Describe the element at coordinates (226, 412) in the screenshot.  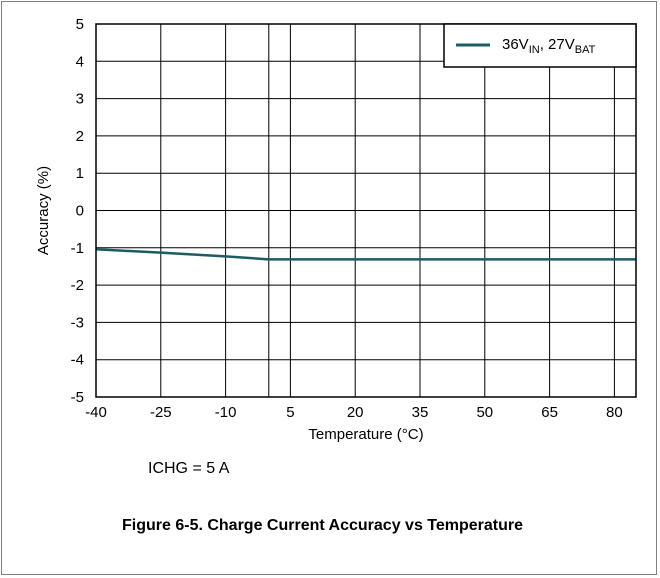
I see `x-tick-label: -10` at that location.